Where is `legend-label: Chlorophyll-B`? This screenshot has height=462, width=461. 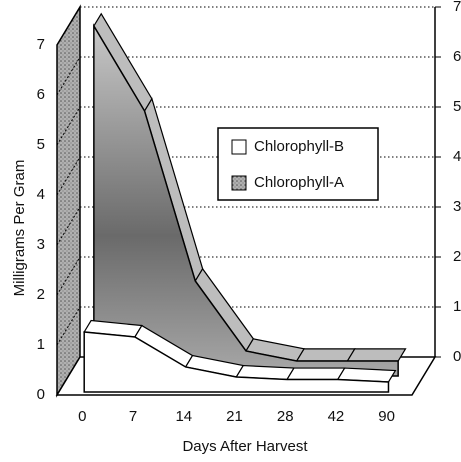
legend-label: Chlorophyll-B is located at coordinates (299, 146).